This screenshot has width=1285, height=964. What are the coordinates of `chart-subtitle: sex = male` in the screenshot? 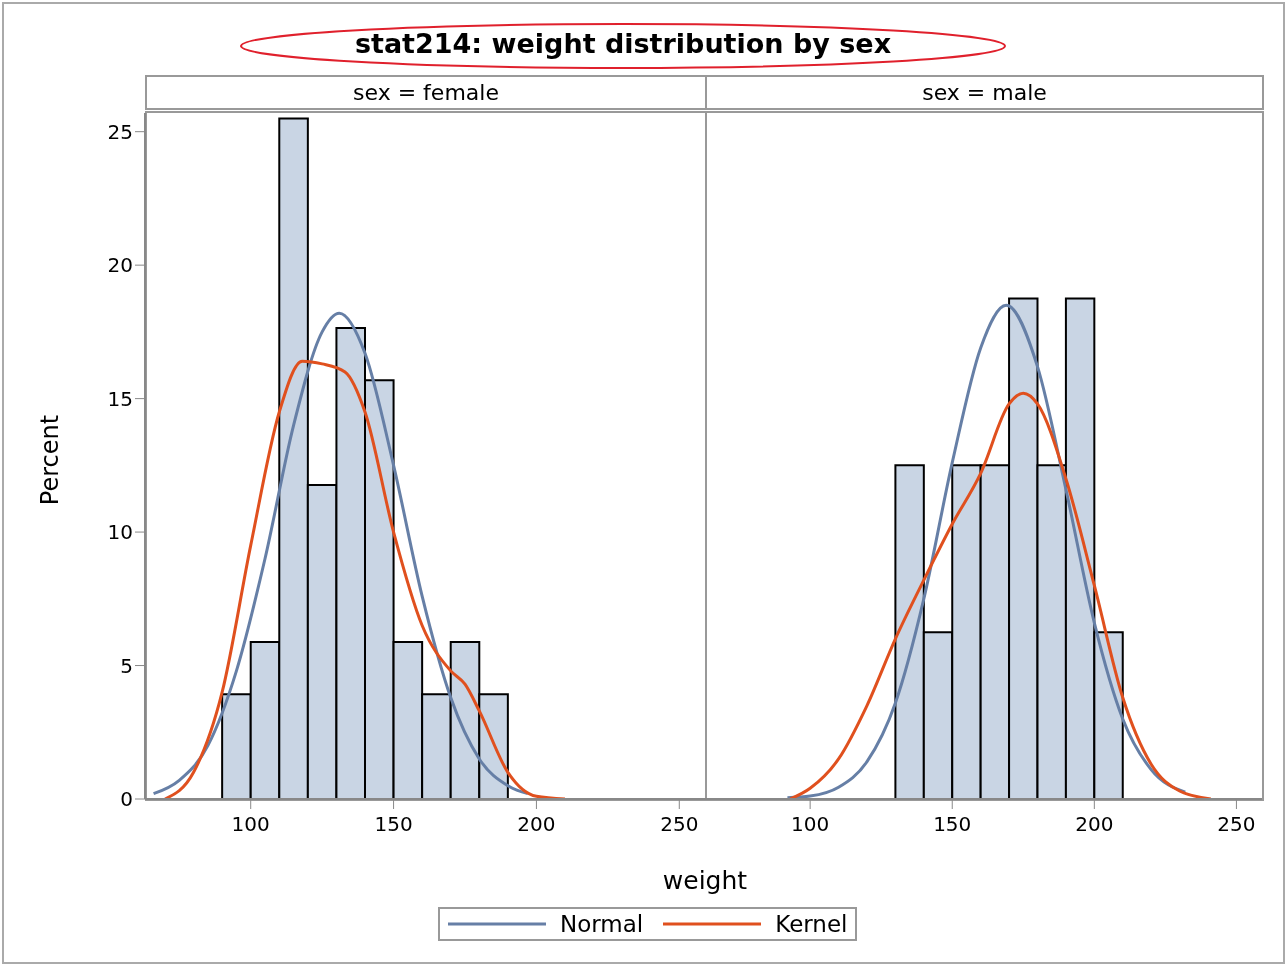 It's located at (984, 92).